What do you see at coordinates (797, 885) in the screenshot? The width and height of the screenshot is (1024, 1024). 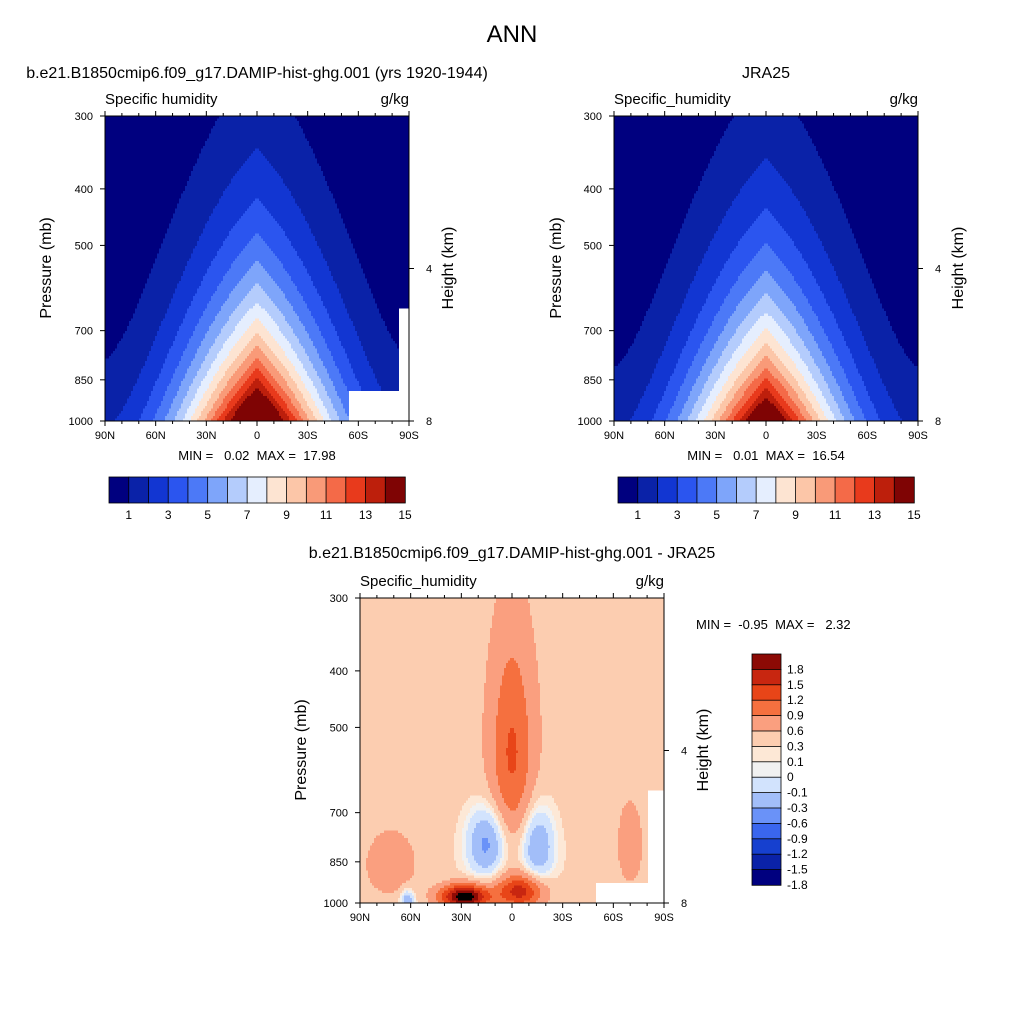 I see `colorbar-label: -1.8` at bounding box center [797, 885].